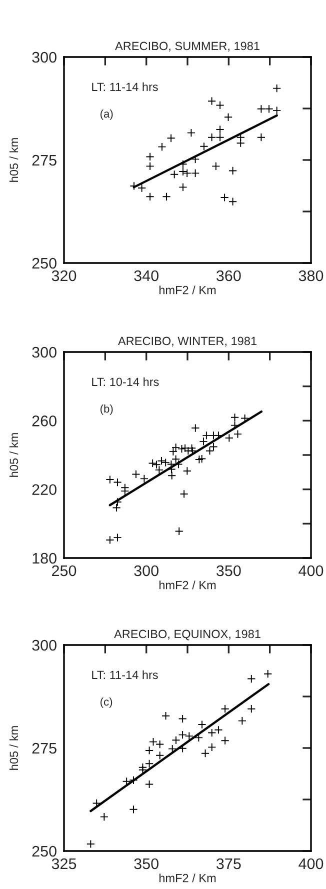 This screenshot has height=889, width=326. I want to click on annotation: (a), so click(106, 115).